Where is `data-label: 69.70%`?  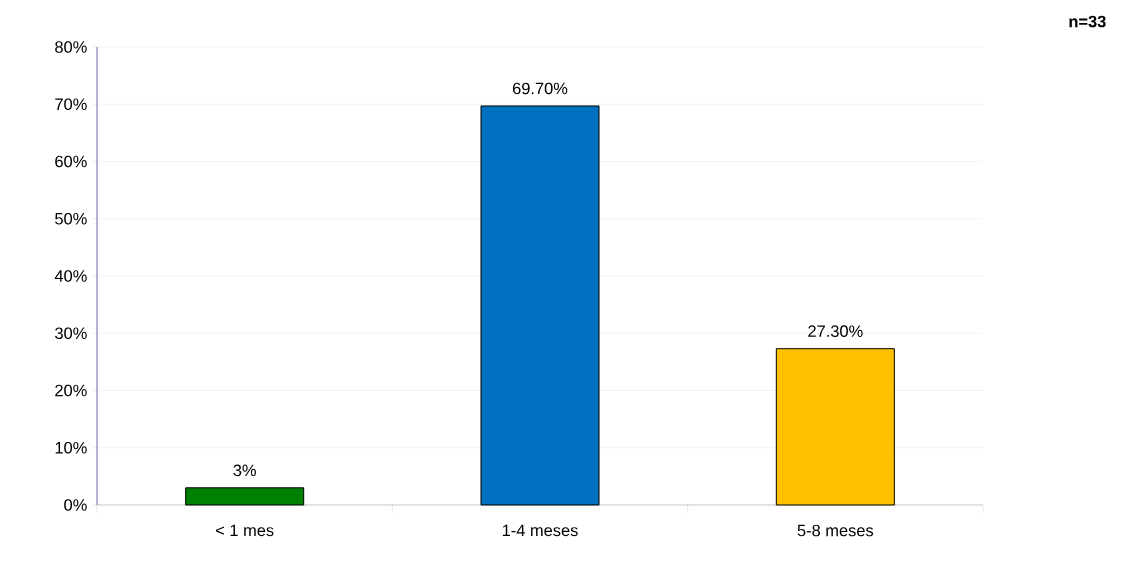 data-label: 69.70% is located at coordinates (540, 88).